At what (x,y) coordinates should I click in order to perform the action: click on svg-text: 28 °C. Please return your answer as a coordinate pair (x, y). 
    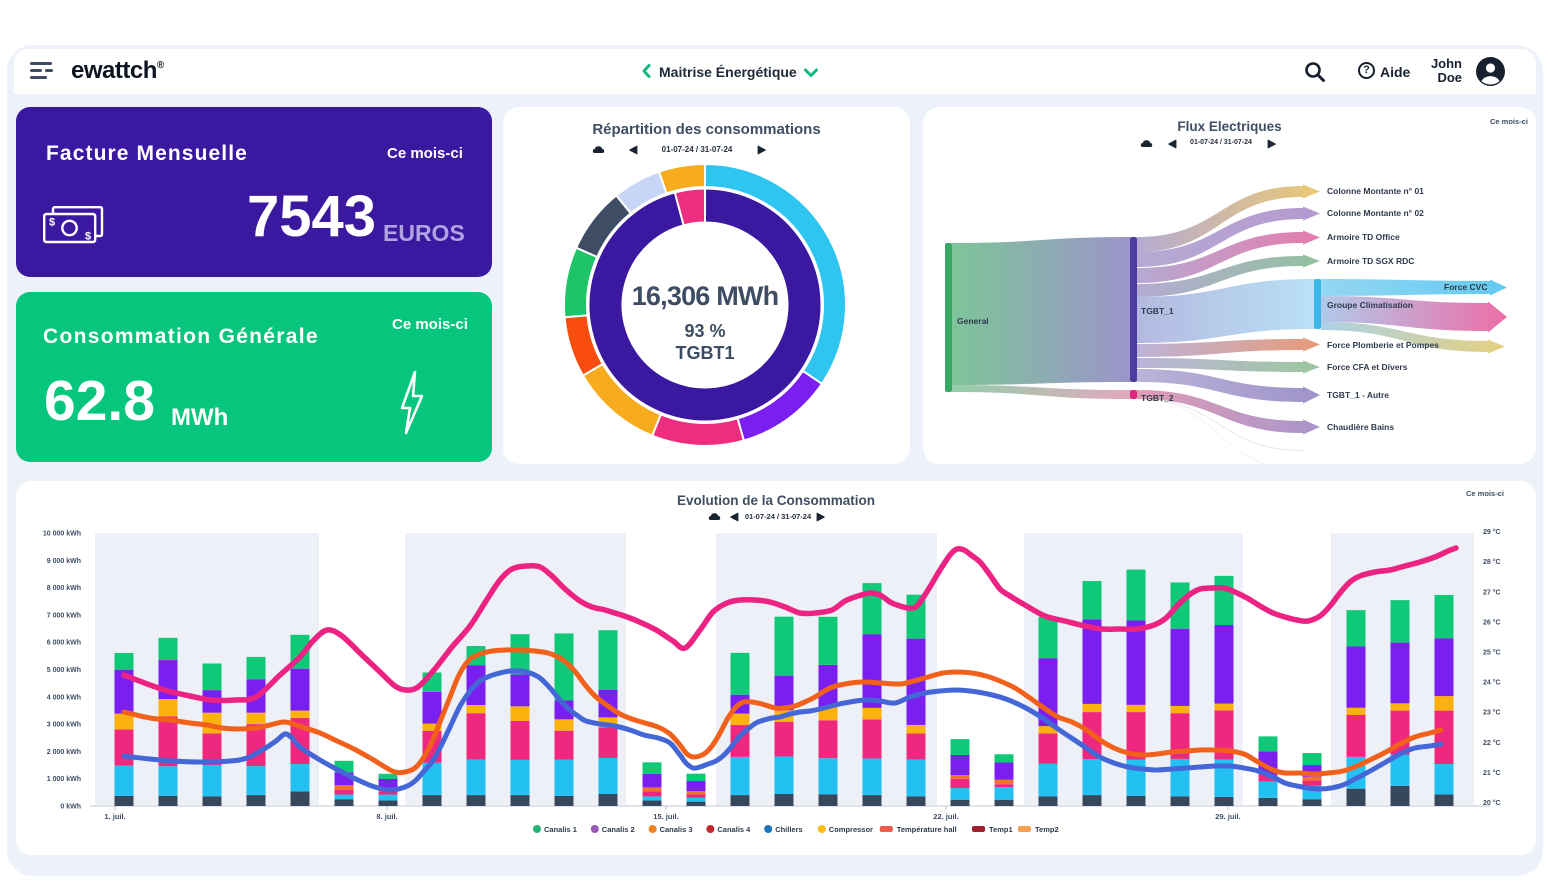
    Looking at the image, I should click on (1492, 562).